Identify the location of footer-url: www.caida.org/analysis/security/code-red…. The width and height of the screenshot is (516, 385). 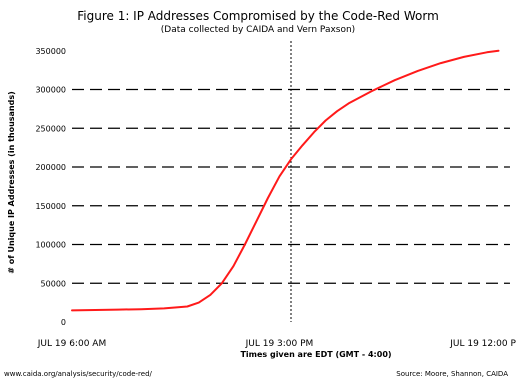
(78, 374).